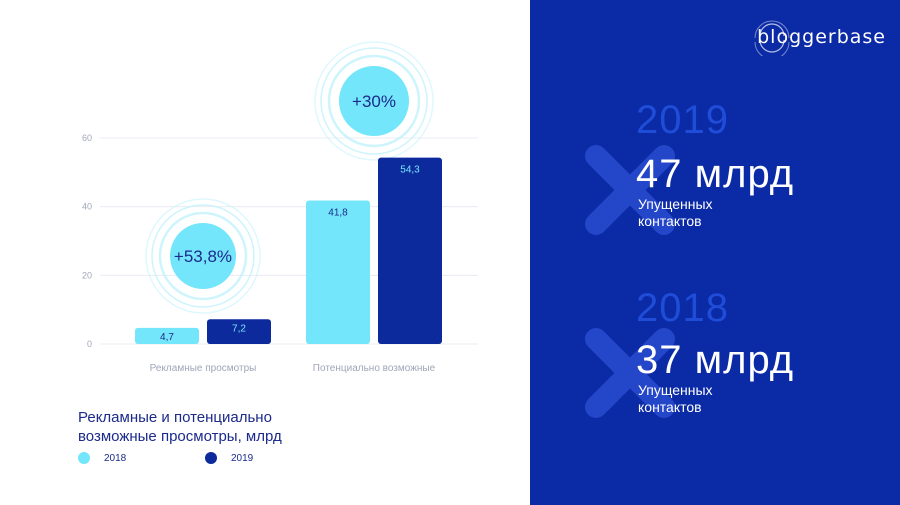  Describe the element at coordinates (115, 458) in the screenshot. I see `legend-label-2018: 2018` at that location.